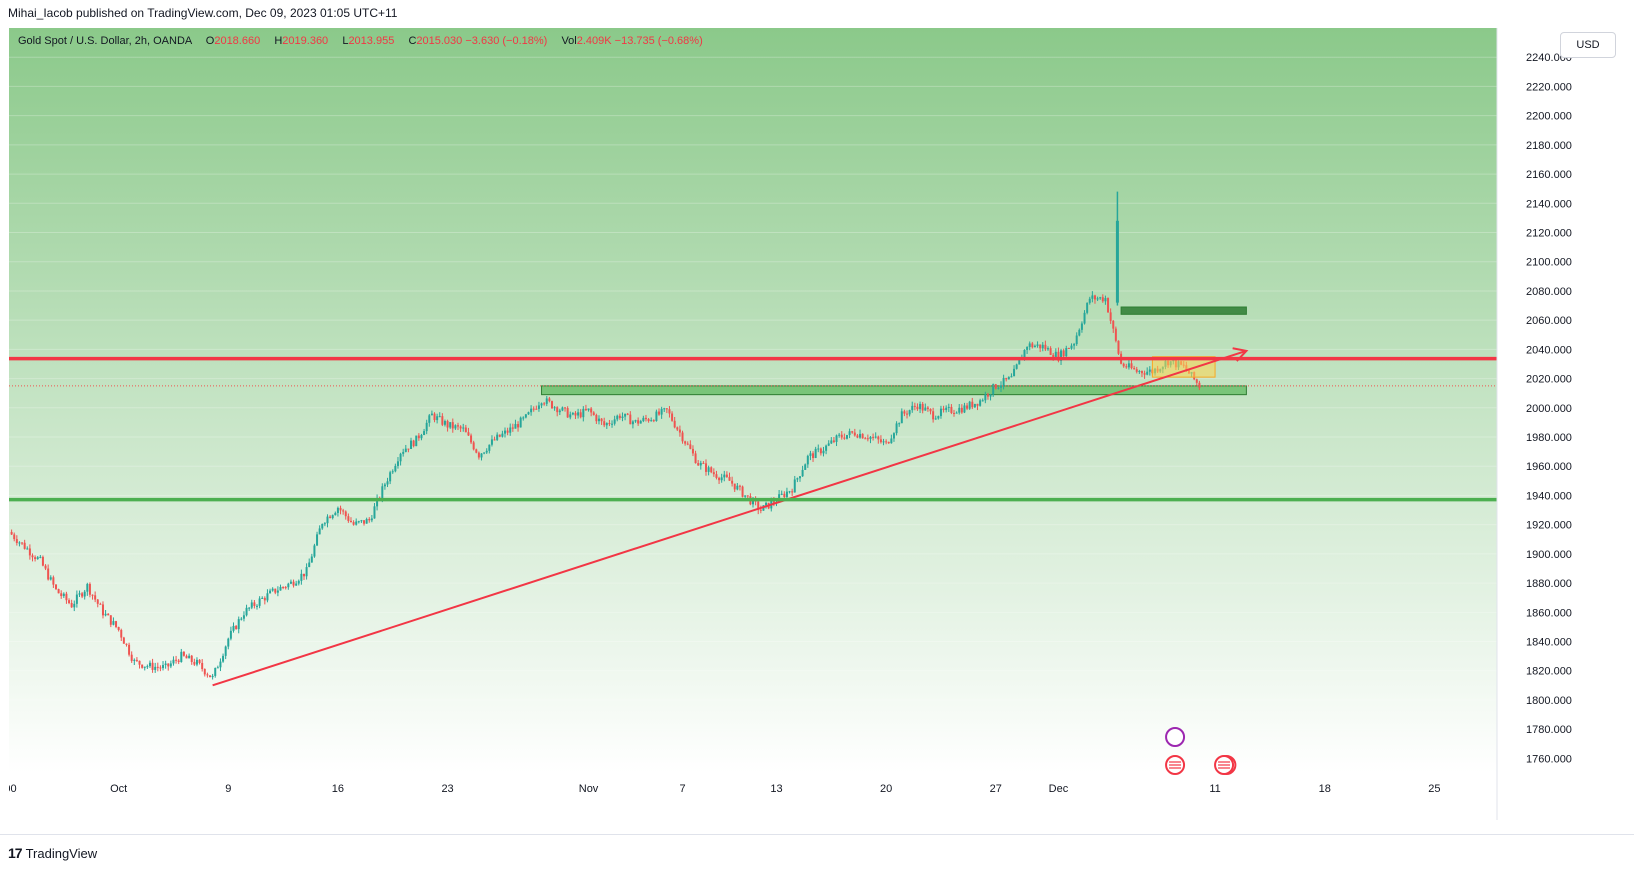  I want to click on price-tick-label: 2080.000, so click(1549, 292).